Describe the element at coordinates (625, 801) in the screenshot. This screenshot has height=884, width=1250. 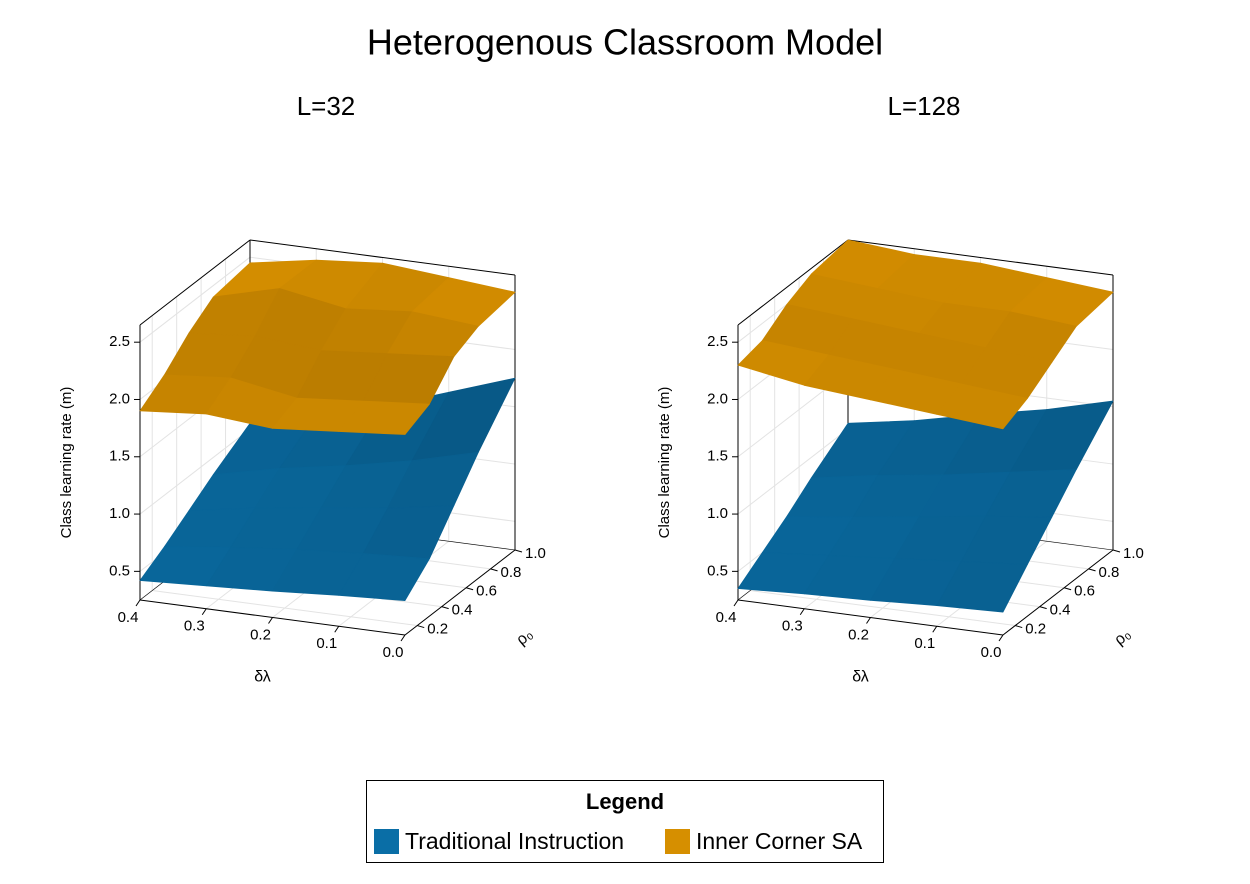
I see `legend-title: Legend` at that location.